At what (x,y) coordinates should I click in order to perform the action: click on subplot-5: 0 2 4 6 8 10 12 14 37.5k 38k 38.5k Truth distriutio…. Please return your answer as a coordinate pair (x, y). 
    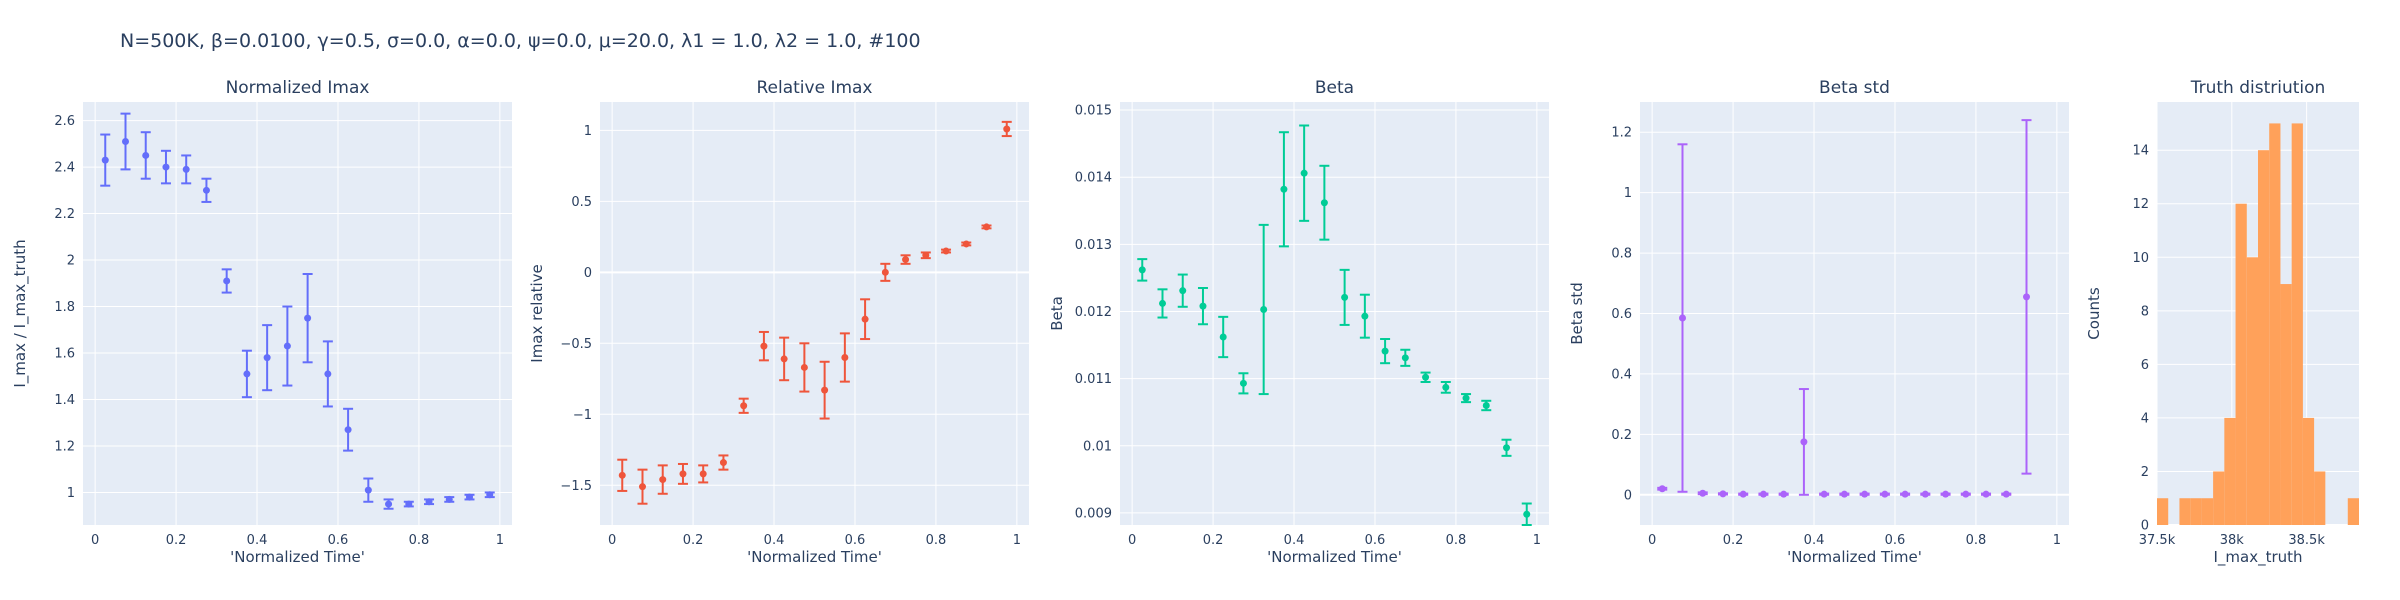
    Looking at the image, I should click on (2222, 322).